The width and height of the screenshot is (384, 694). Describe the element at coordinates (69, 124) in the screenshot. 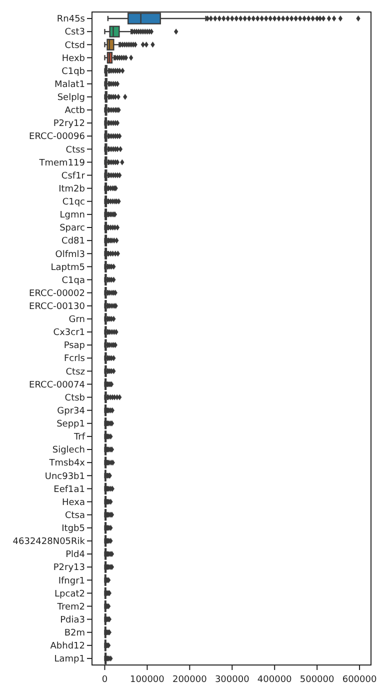

I see `y-tick-label: P2ry12` at that location.